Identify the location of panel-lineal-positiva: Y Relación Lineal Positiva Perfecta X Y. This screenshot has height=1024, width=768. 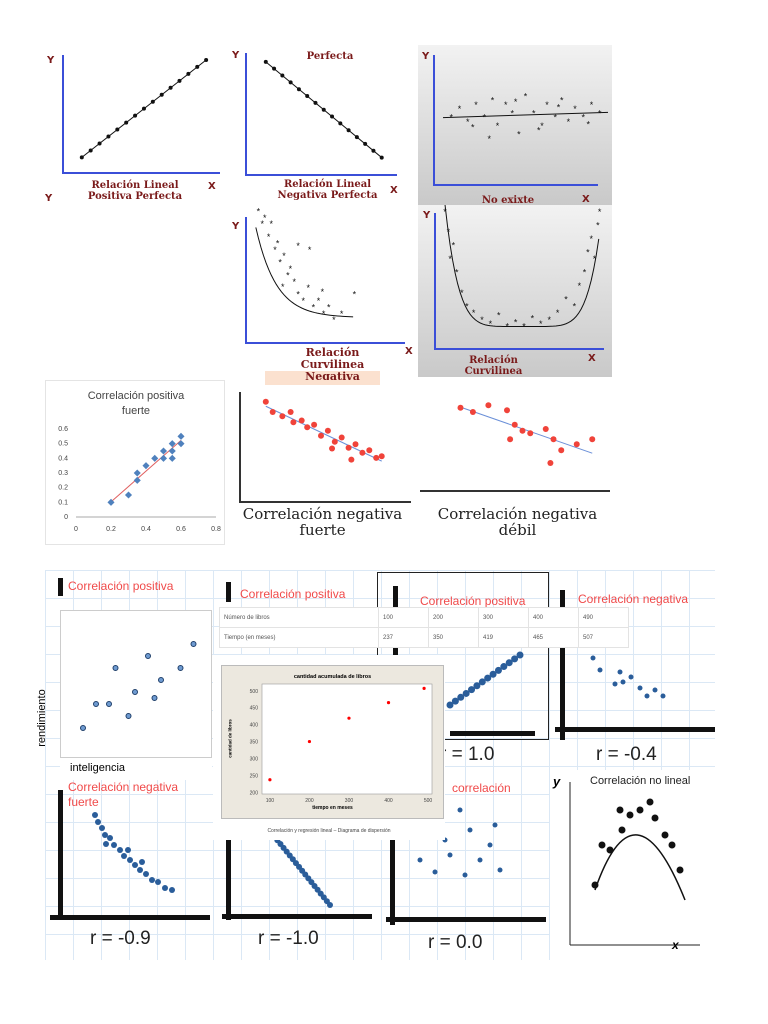
(134, 125).